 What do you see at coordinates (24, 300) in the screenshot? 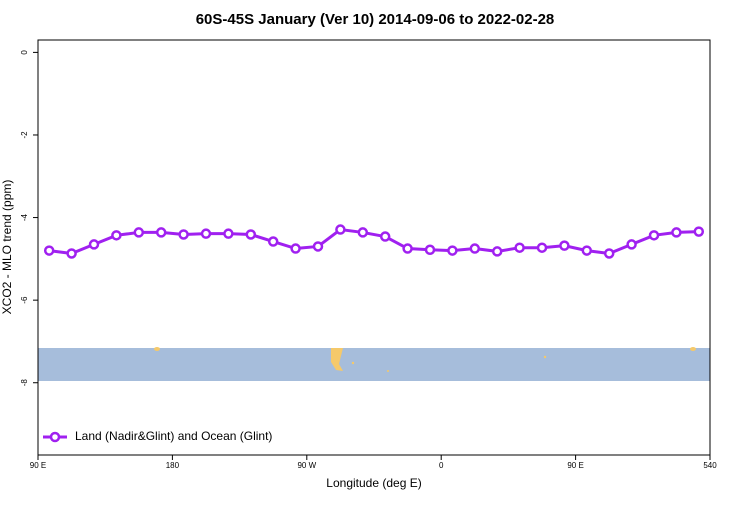
I see `y-tick-label: -6` at bounding box center [24, 300].